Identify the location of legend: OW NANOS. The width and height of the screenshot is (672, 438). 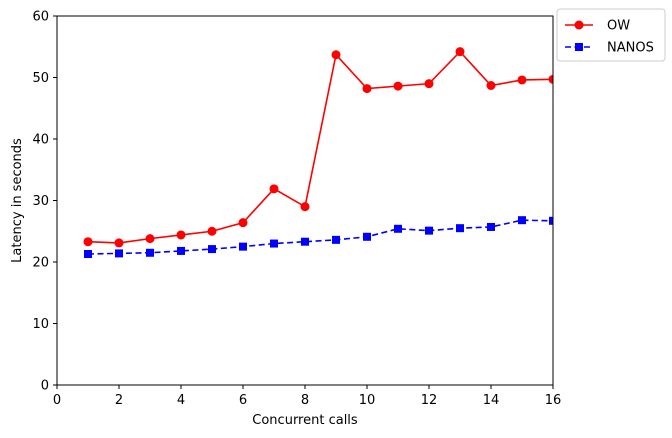
(611, 35).